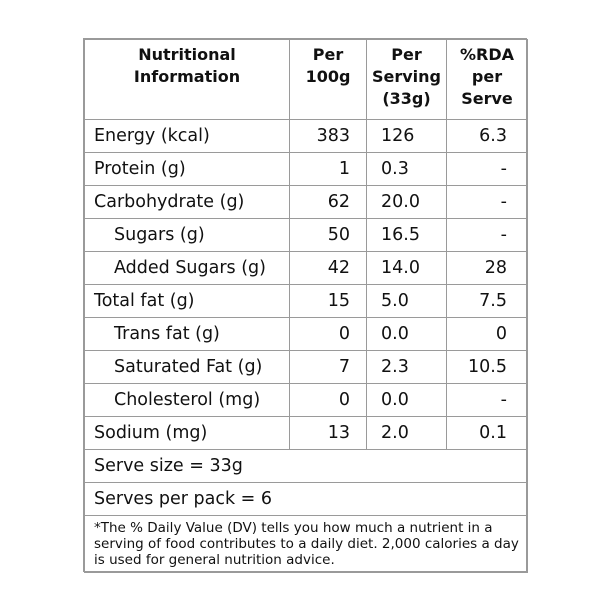 The width and height of the screenshot is (610, 610). I want to click on per-serving-value: 126, so click(406, 136).